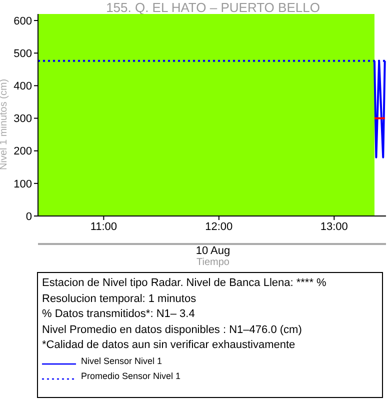 The height and width of the screenshot is (404, 388). What do you see at coordinates (23, 119) in the screenshot?
I see `y-tick-label: 300` at bounding box center [23, 119].